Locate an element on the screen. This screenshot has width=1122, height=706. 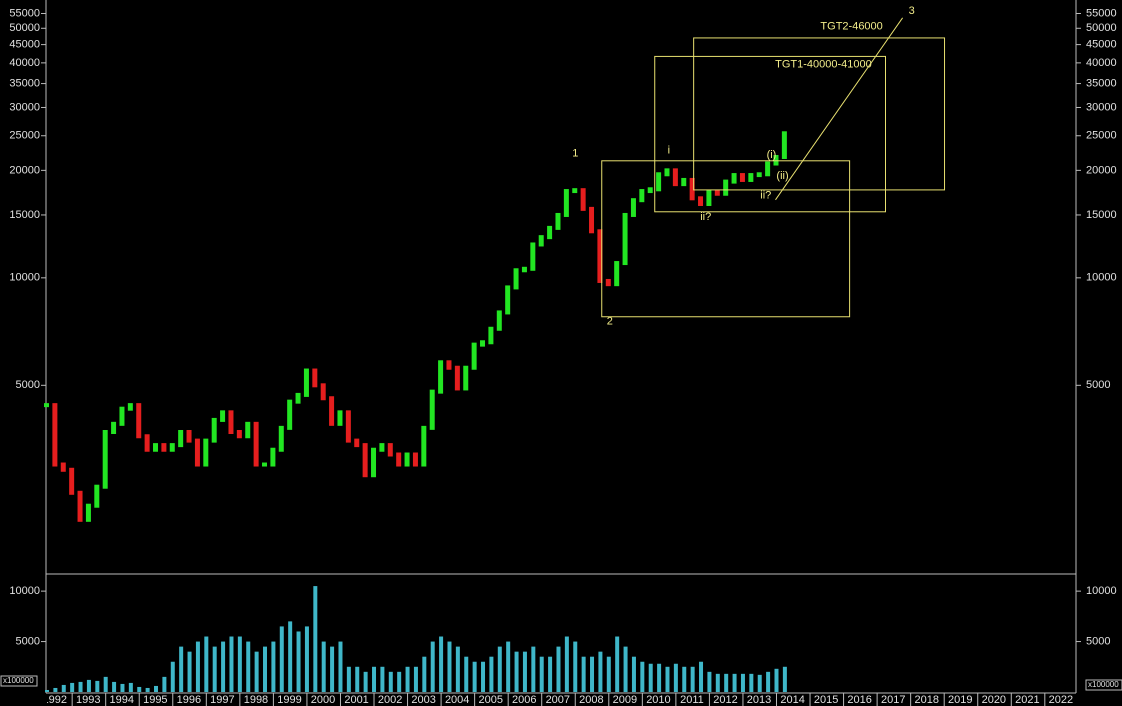
x-tick-label: 2015 is located at coordinates (826, 700).